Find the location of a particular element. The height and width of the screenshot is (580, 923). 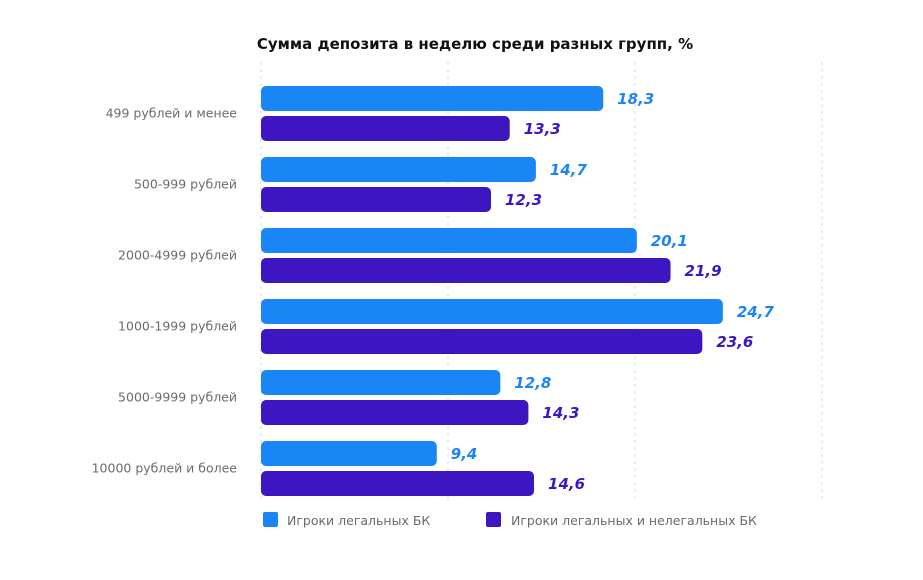

category-label: 499 рублей и менее is located at coordinates (172, 113).